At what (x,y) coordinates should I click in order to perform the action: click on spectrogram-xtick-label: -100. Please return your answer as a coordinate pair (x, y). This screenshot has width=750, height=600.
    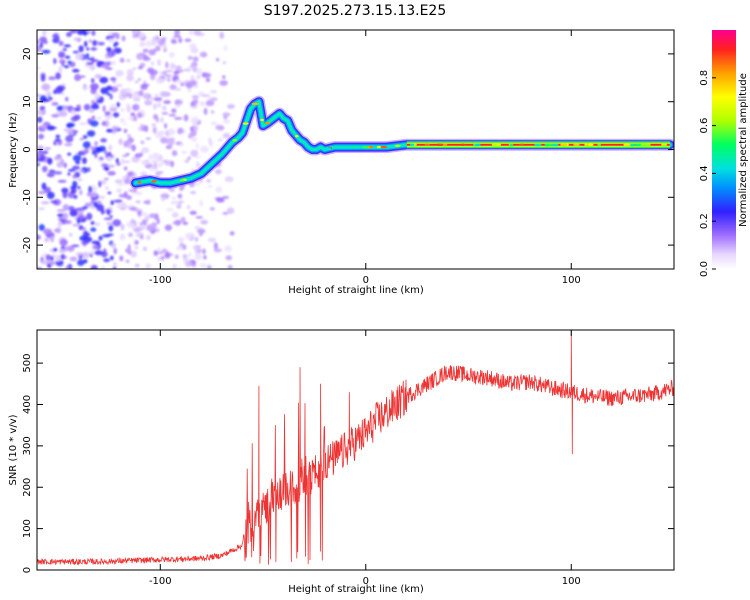
    Looking at the image, I should click on (160, 280).